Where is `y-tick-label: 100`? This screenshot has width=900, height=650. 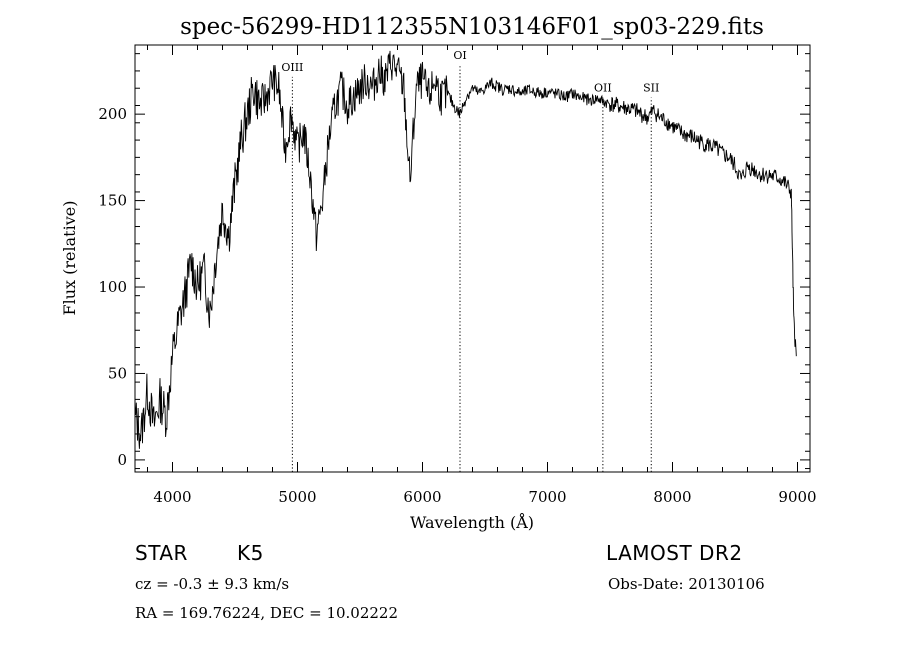
y-tick-label: 100 is located at coordinates (112, 287).